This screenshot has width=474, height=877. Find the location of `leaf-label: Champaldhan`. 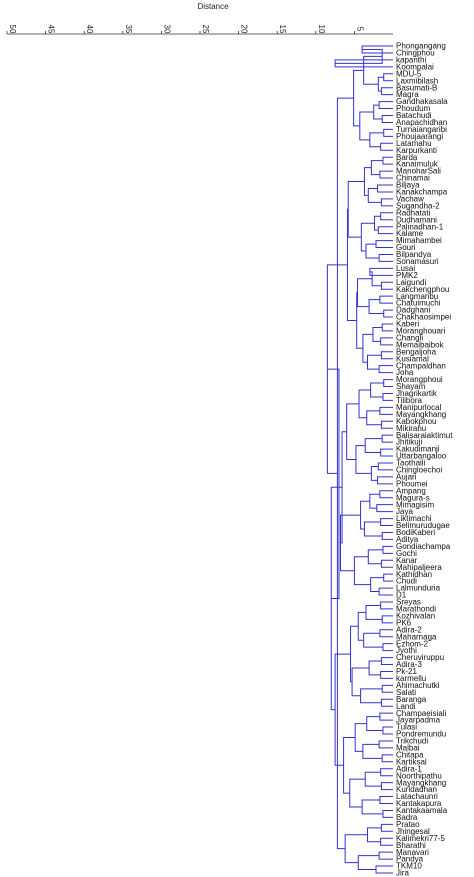

leaf-label: Champaldhan is located at coordinates (421, 365).